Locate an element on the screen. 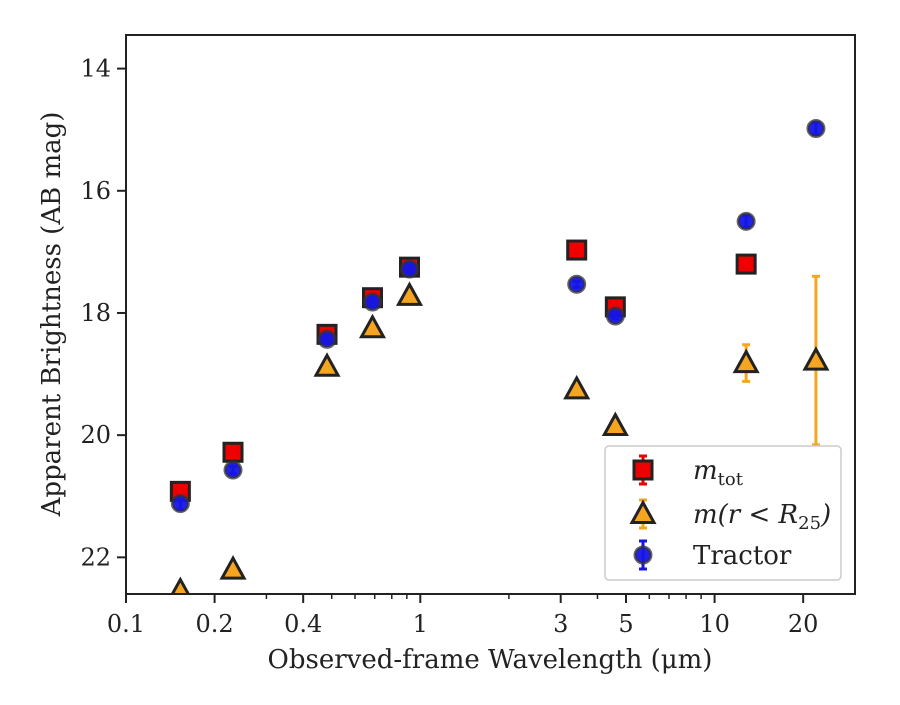 Image resolution: width=900 pixels, height=705 pixels. legend-label: Tractor is located at coordinates (742, 556).